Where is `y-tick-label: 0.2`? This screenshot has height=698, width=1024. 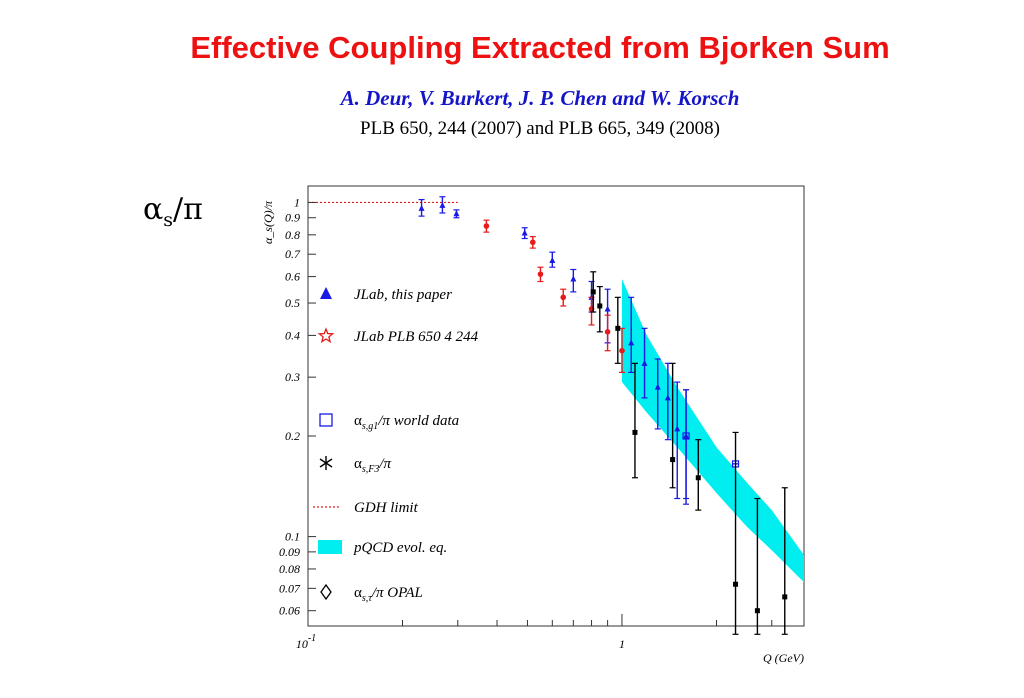
y-tick-label: 0.2 is located at coordinates (292, 436).